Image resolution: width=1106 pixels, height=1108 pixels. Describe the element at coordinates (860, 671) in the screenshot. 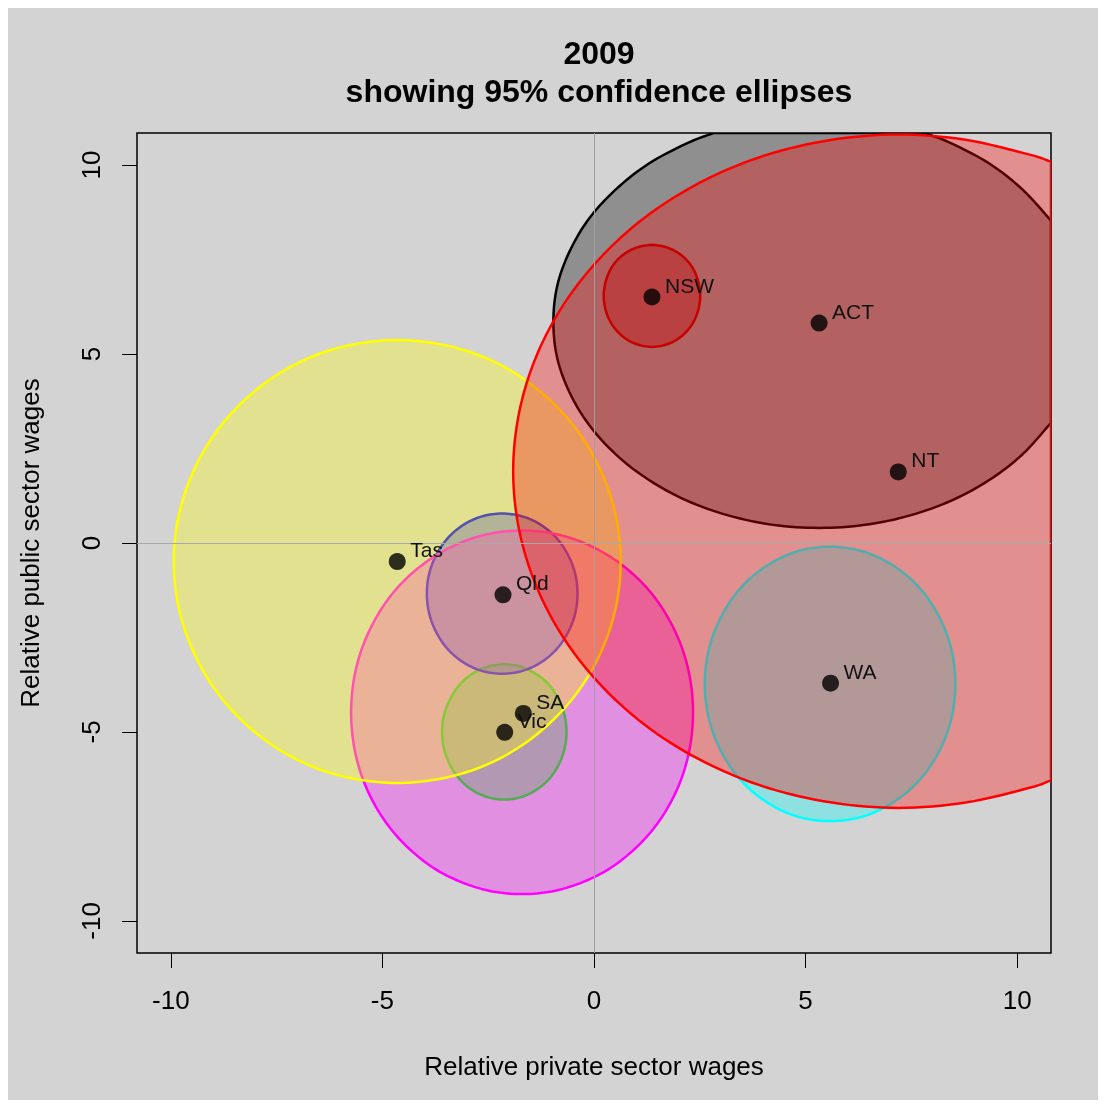

I see `annotation: WA` at that location.